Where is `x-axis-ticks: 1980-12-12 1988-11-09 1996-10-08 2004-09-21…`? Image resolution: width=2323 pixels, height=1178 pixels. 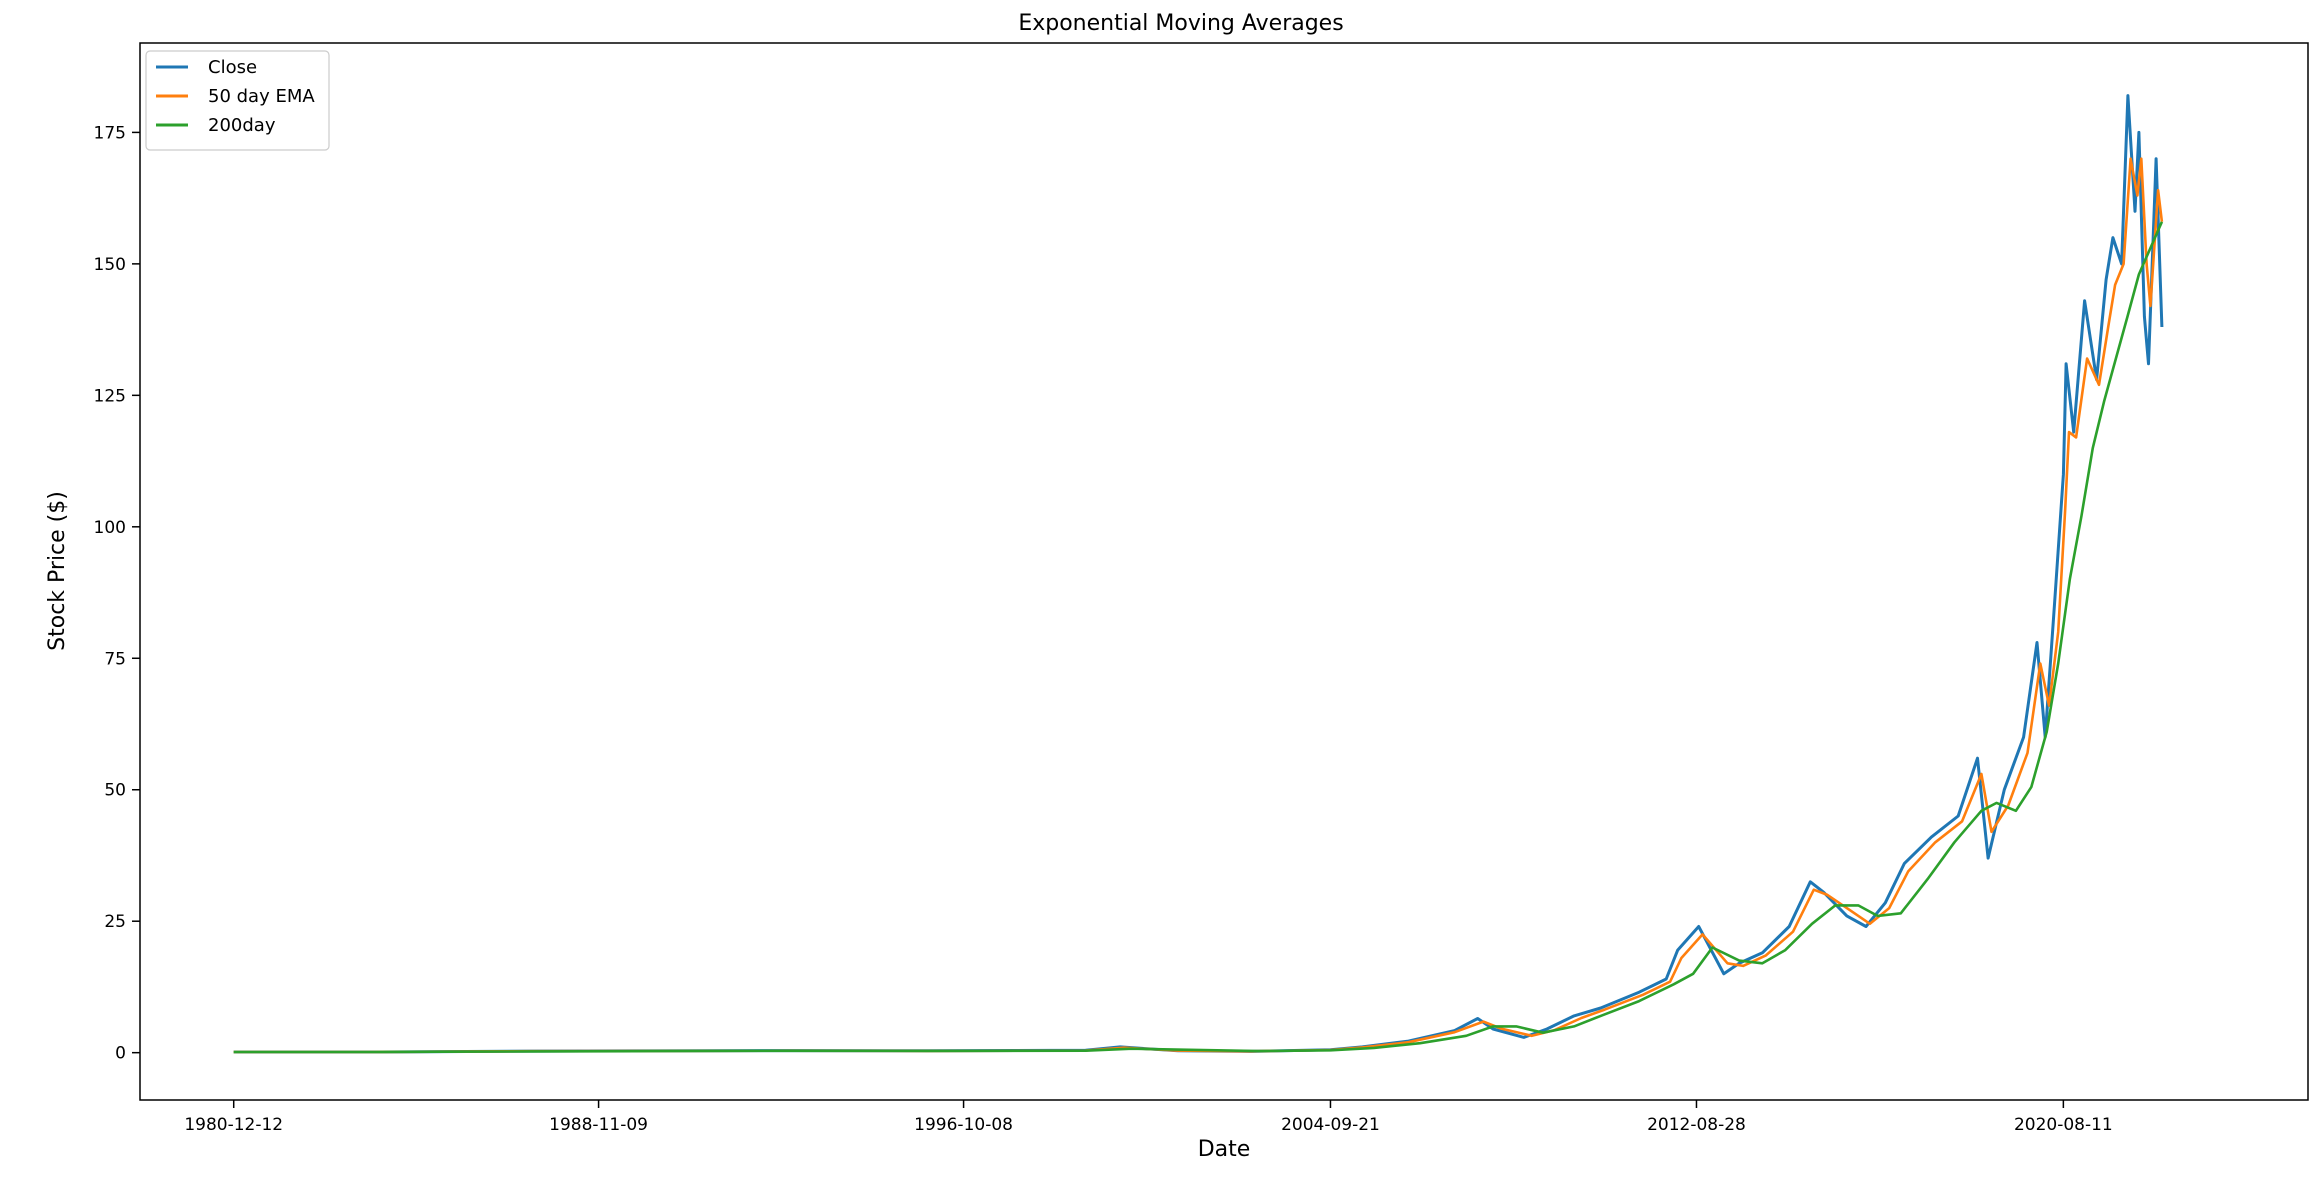
x-axis-ticks: 1980-12-12 1988-11-09 1996-10-08 2004-09-21… is located at coordinates (1148, 1117).